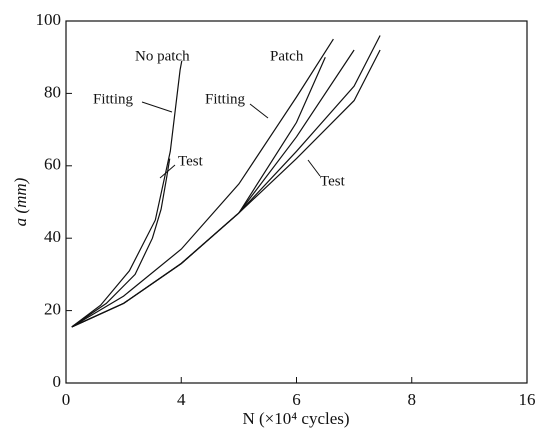 Image resolution: width=537 pixels, height=435 pixels. I want to click on y-tick-label: 40, so click(52, 236).